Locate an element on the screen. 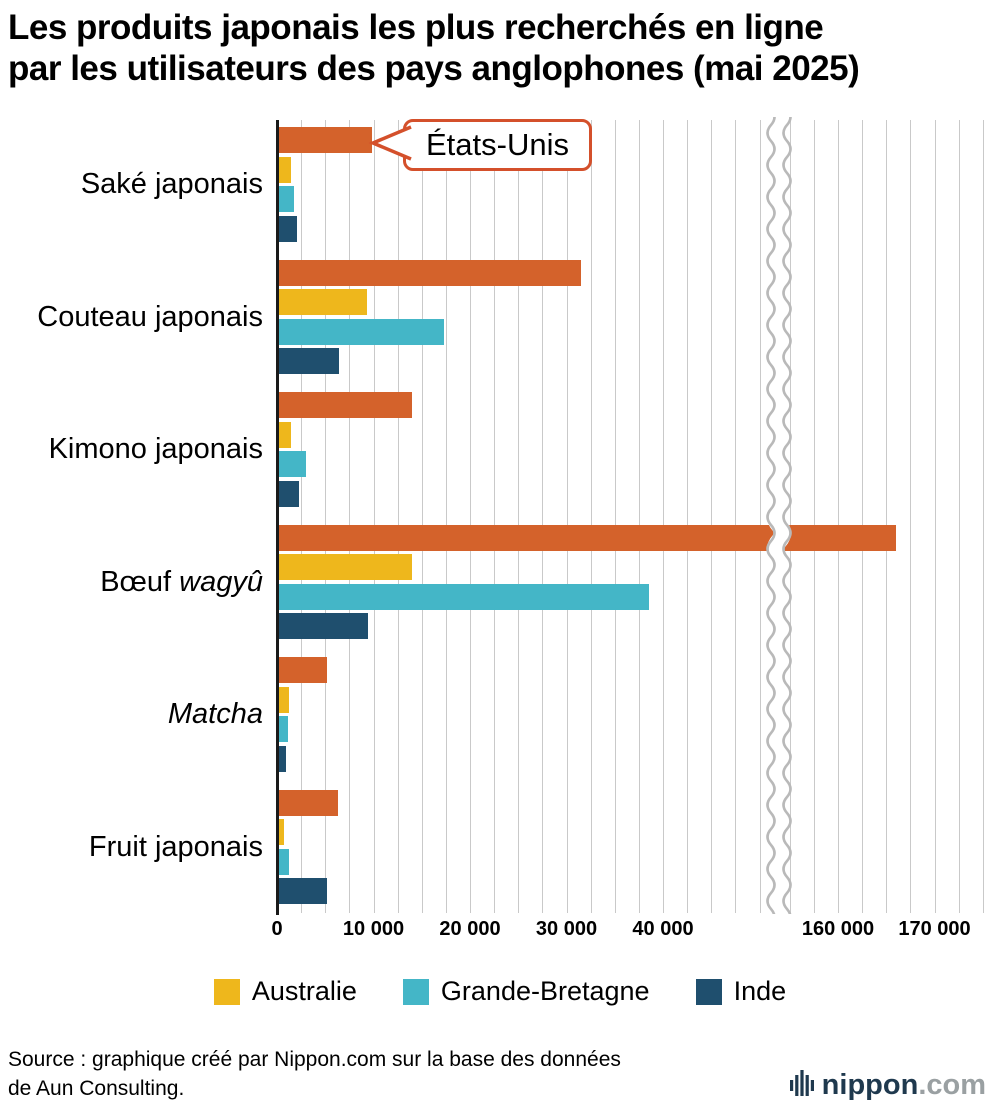  x-tick: 40 000 is located at coordinates (663, 929).